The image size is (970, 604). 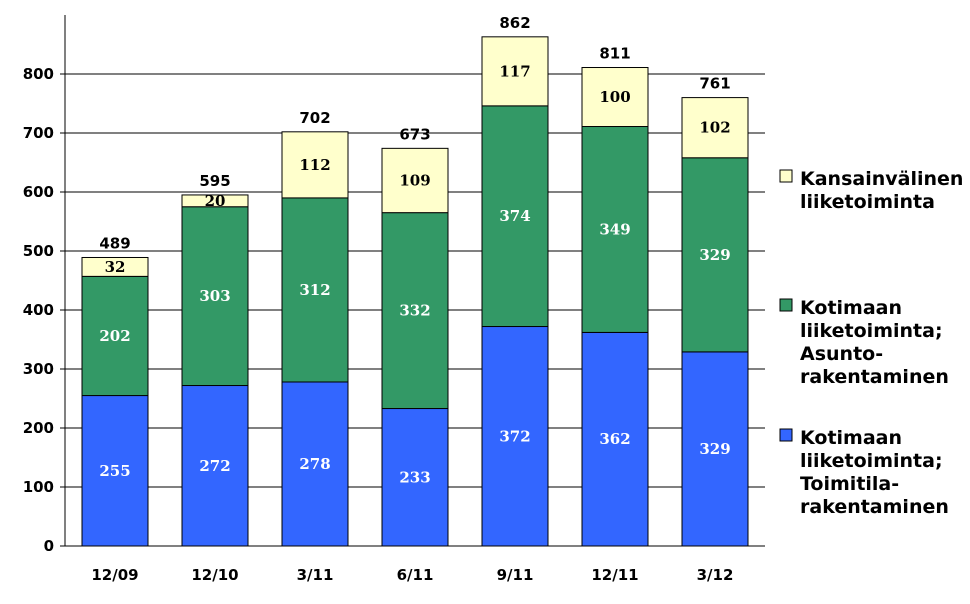 I want to click on data-label: 332, so click(x=414, y=311).